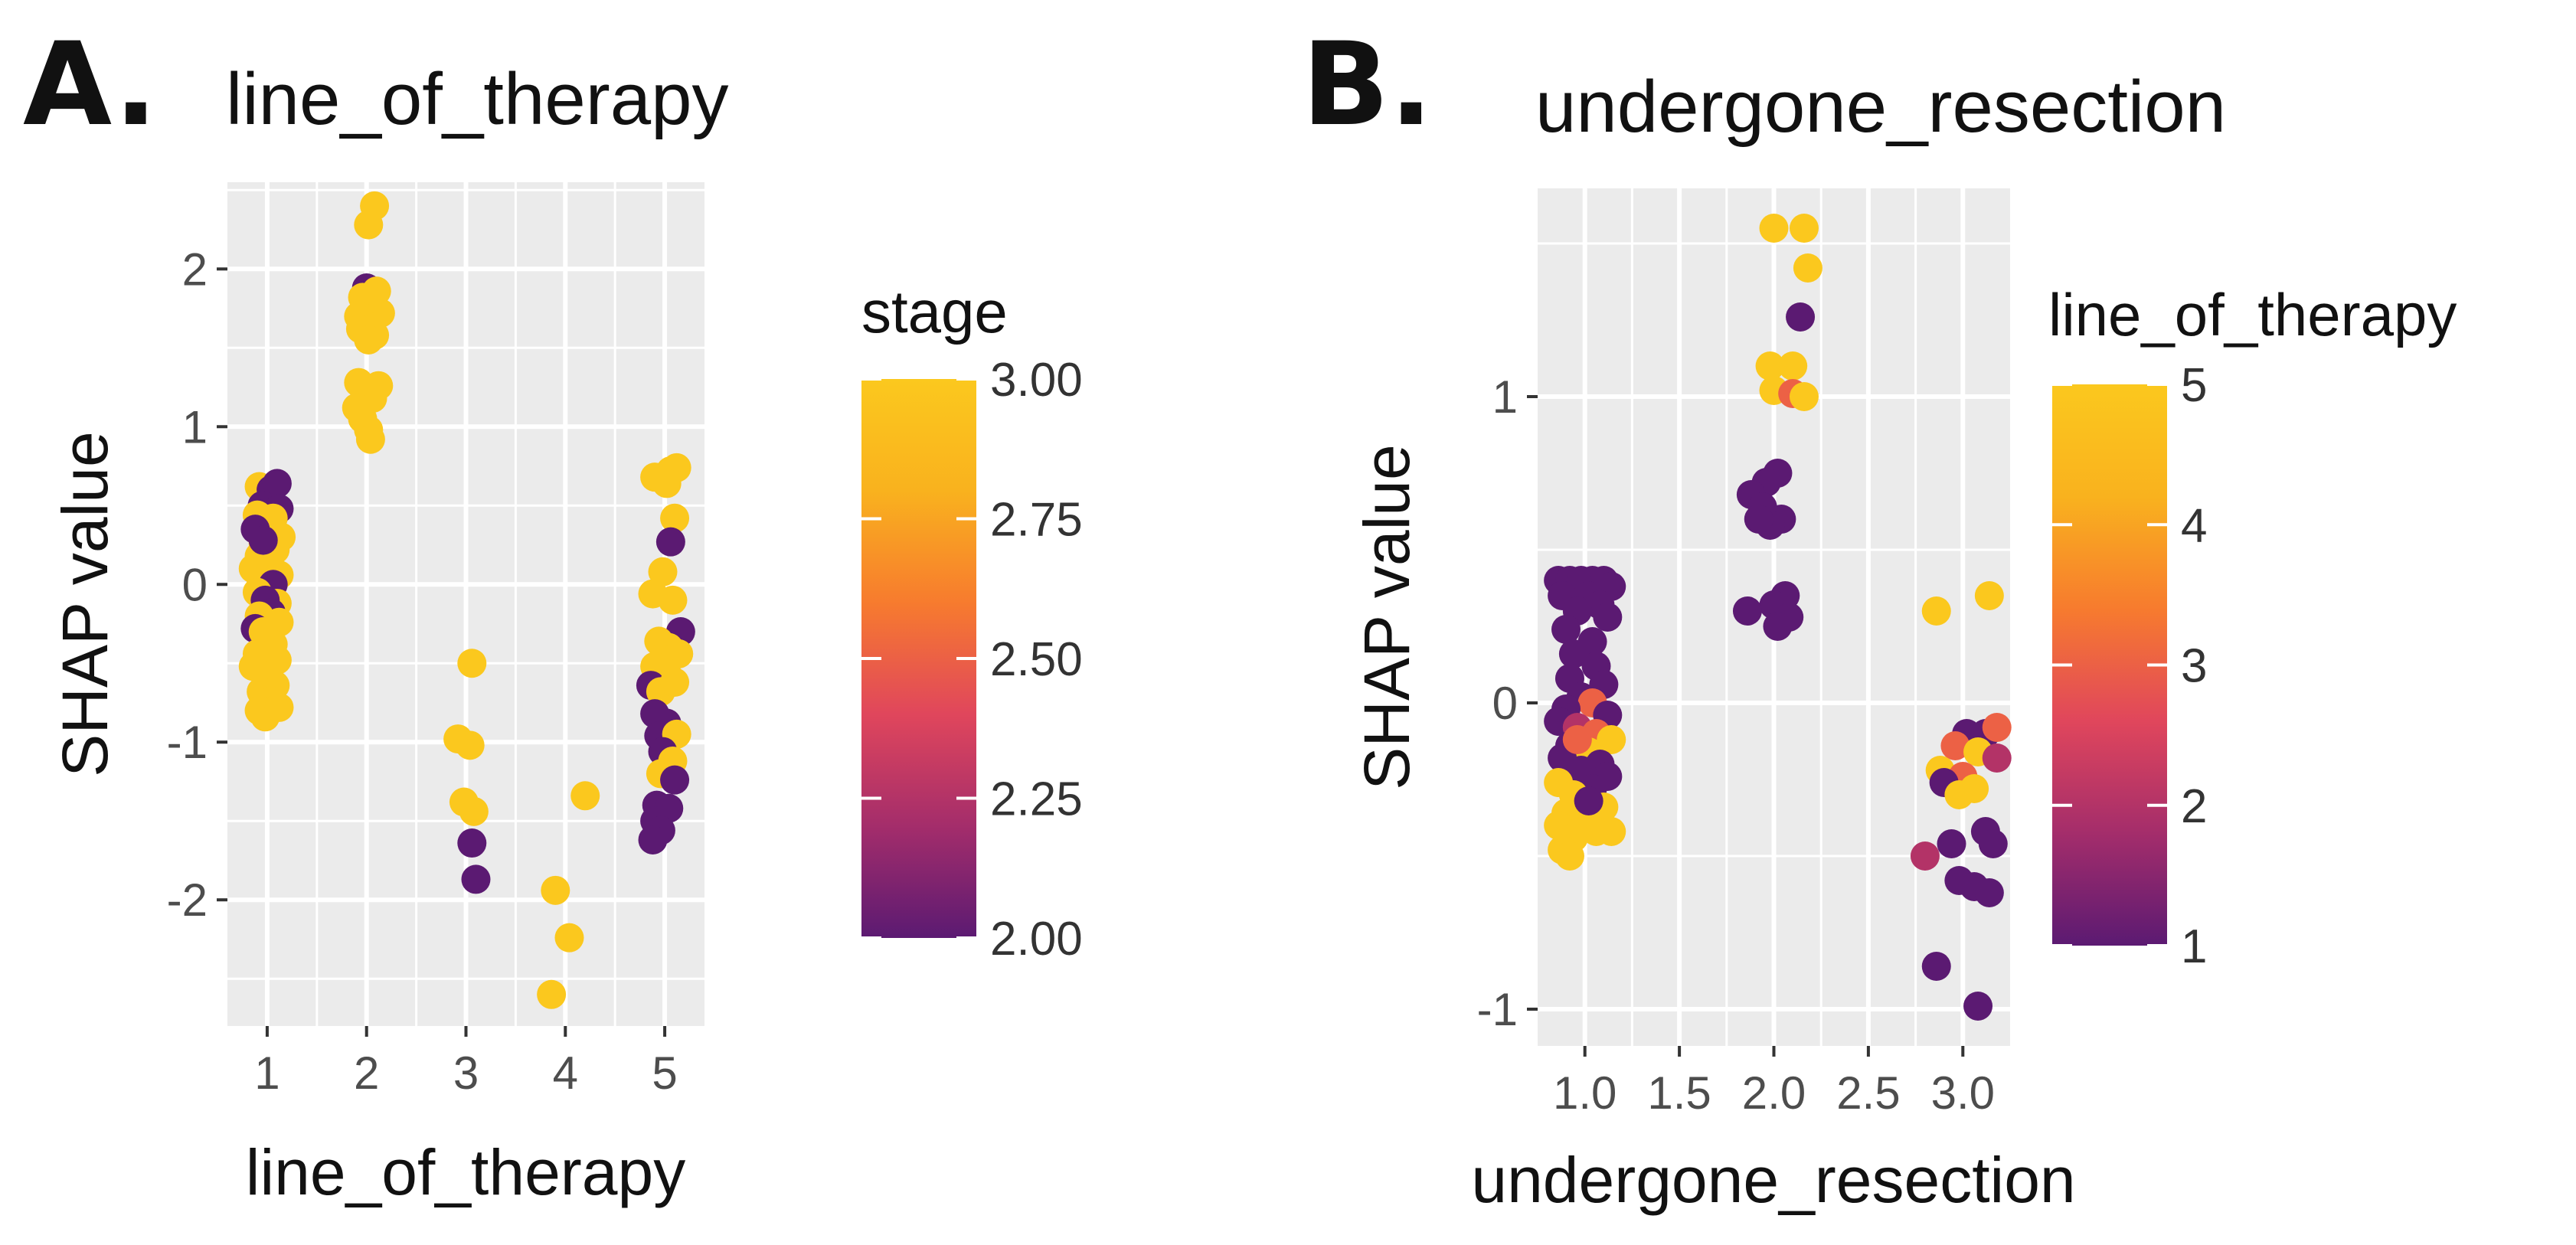 The width and height of the screenshot is (2576, 1245). I want to click on panel-a-x-ticks: 1 2 3 4 5, so click(466, 1062).